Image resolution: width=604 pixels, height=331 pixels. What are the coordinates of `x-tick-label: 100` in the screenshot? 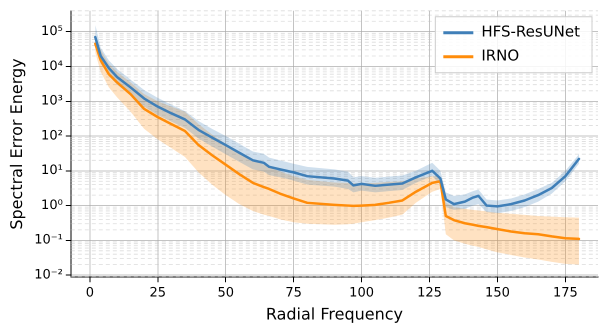 It's located at (361, 292).